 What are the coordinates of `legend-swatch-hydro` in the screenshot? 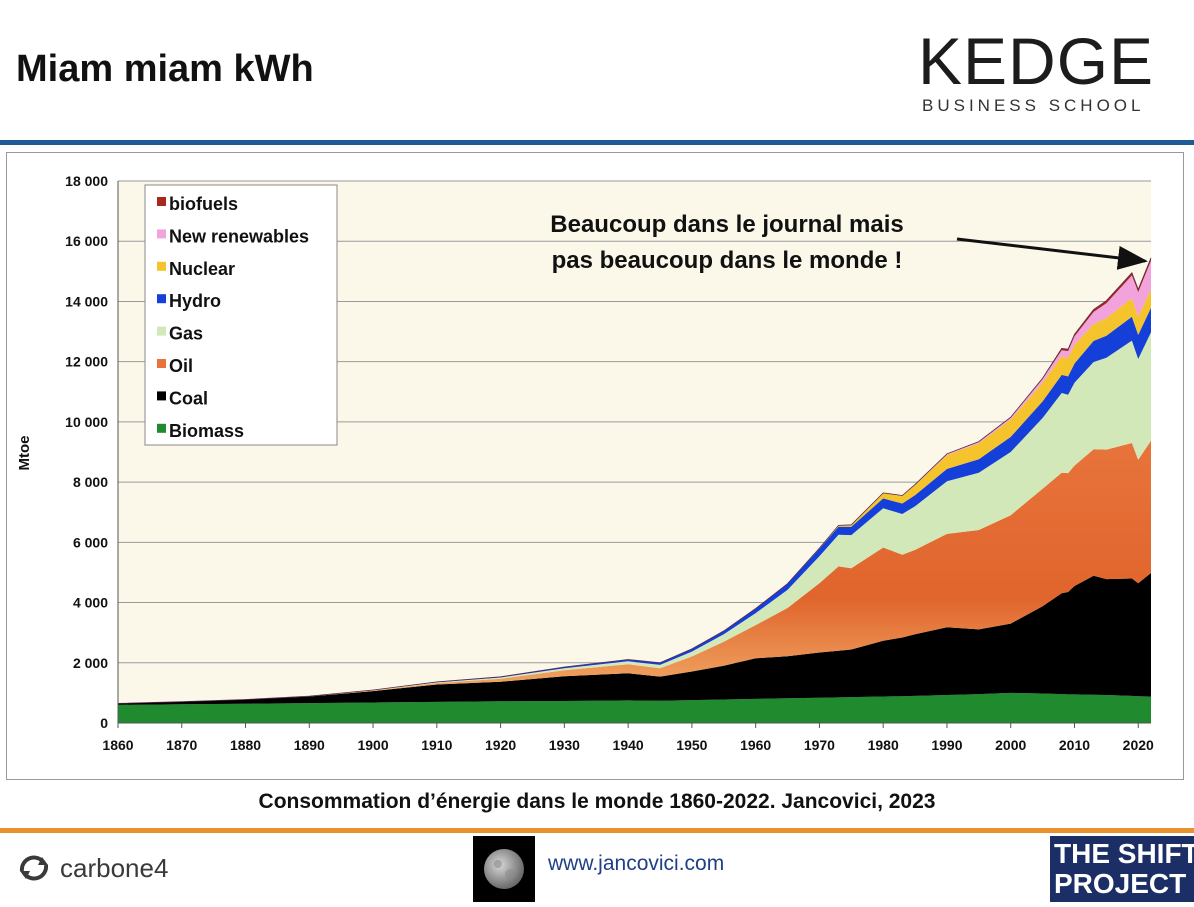 It's located at (161, 299).